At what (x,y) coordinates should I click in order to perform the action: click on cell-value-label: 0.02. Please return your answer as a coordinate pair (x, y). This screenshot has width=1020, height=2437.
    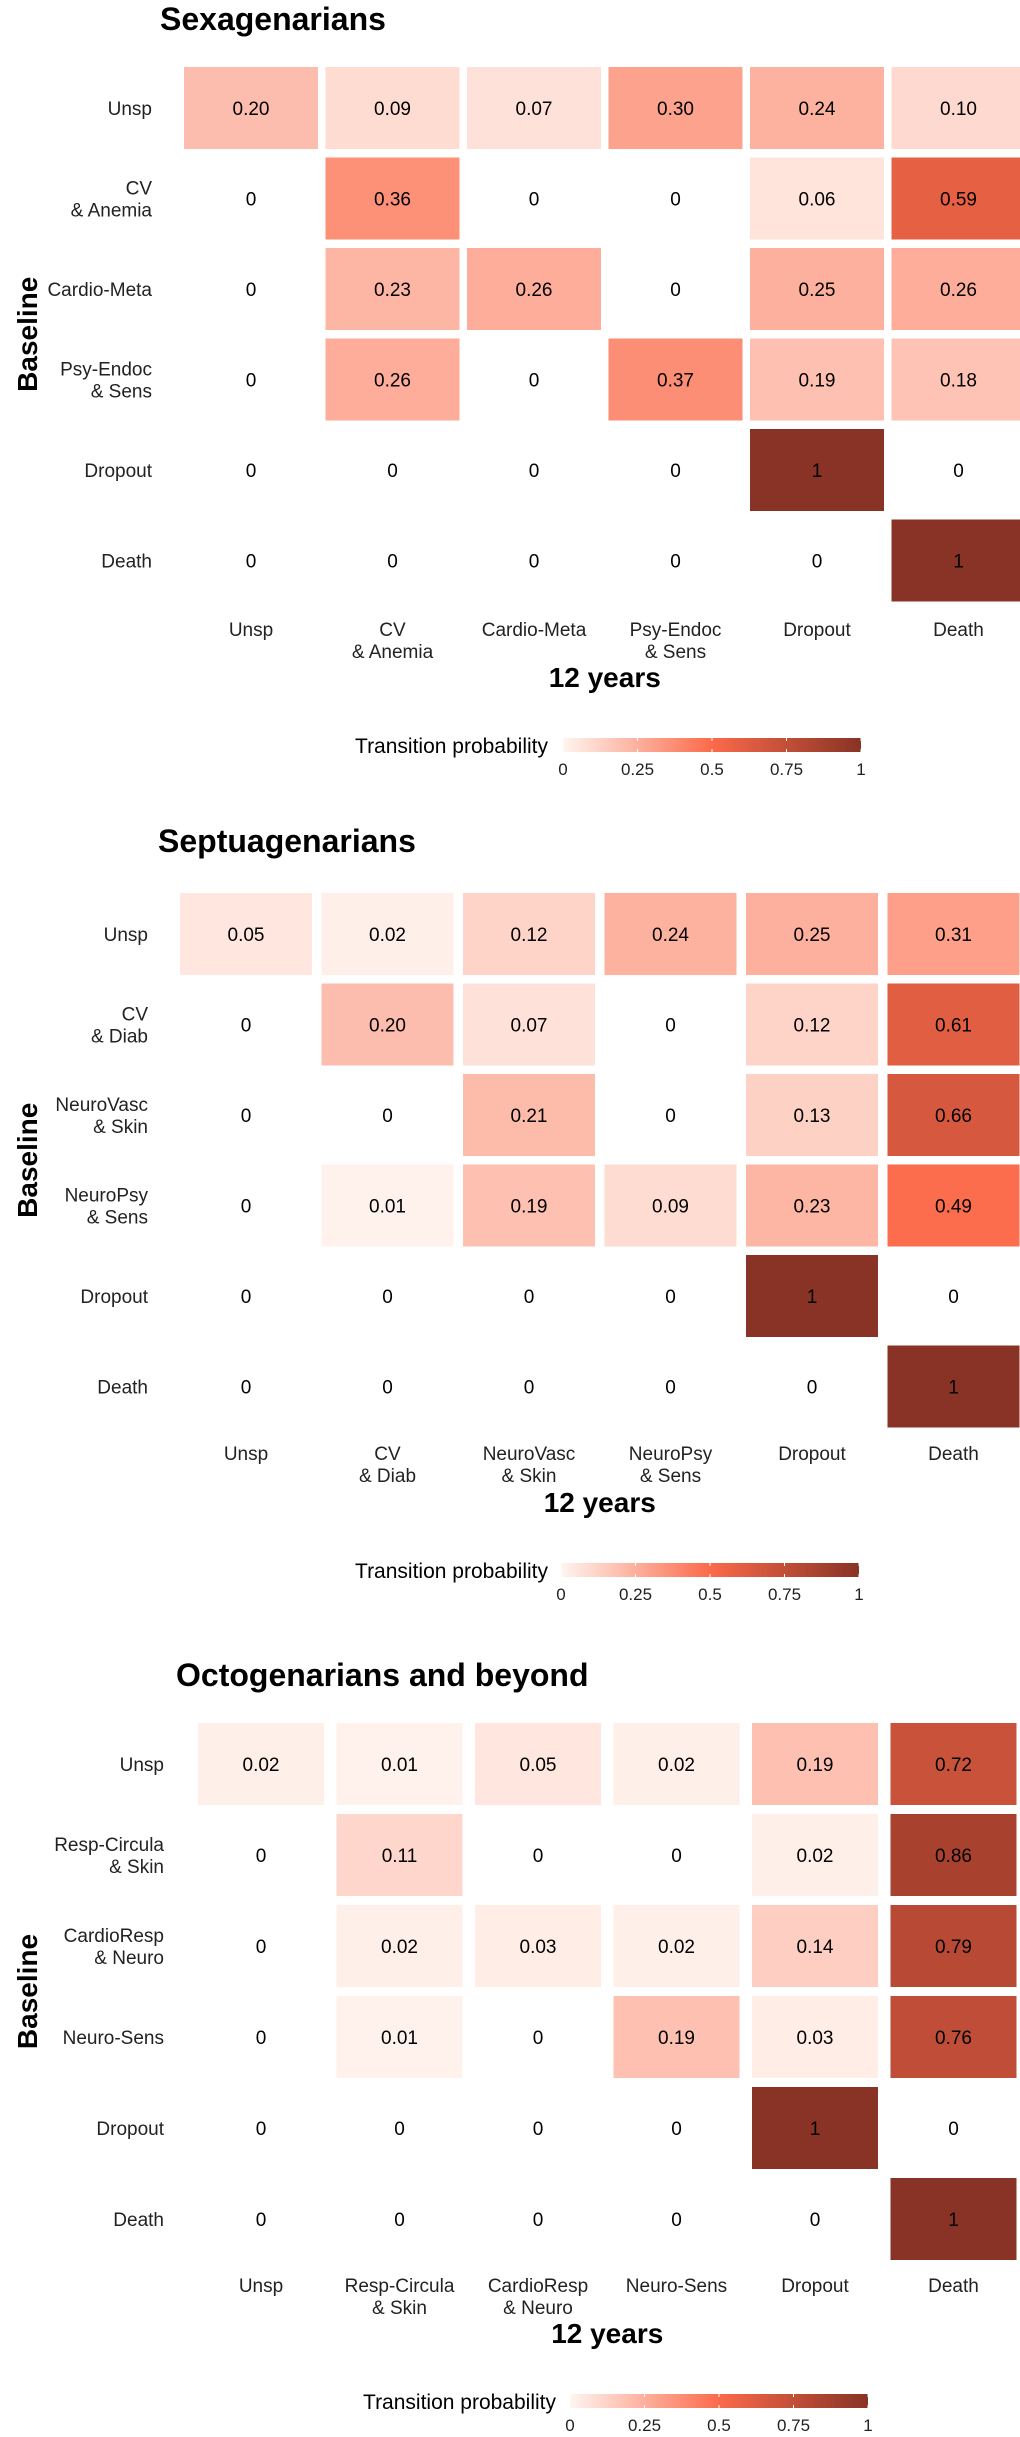
    Looking at the image, I should click on (399, 1947).